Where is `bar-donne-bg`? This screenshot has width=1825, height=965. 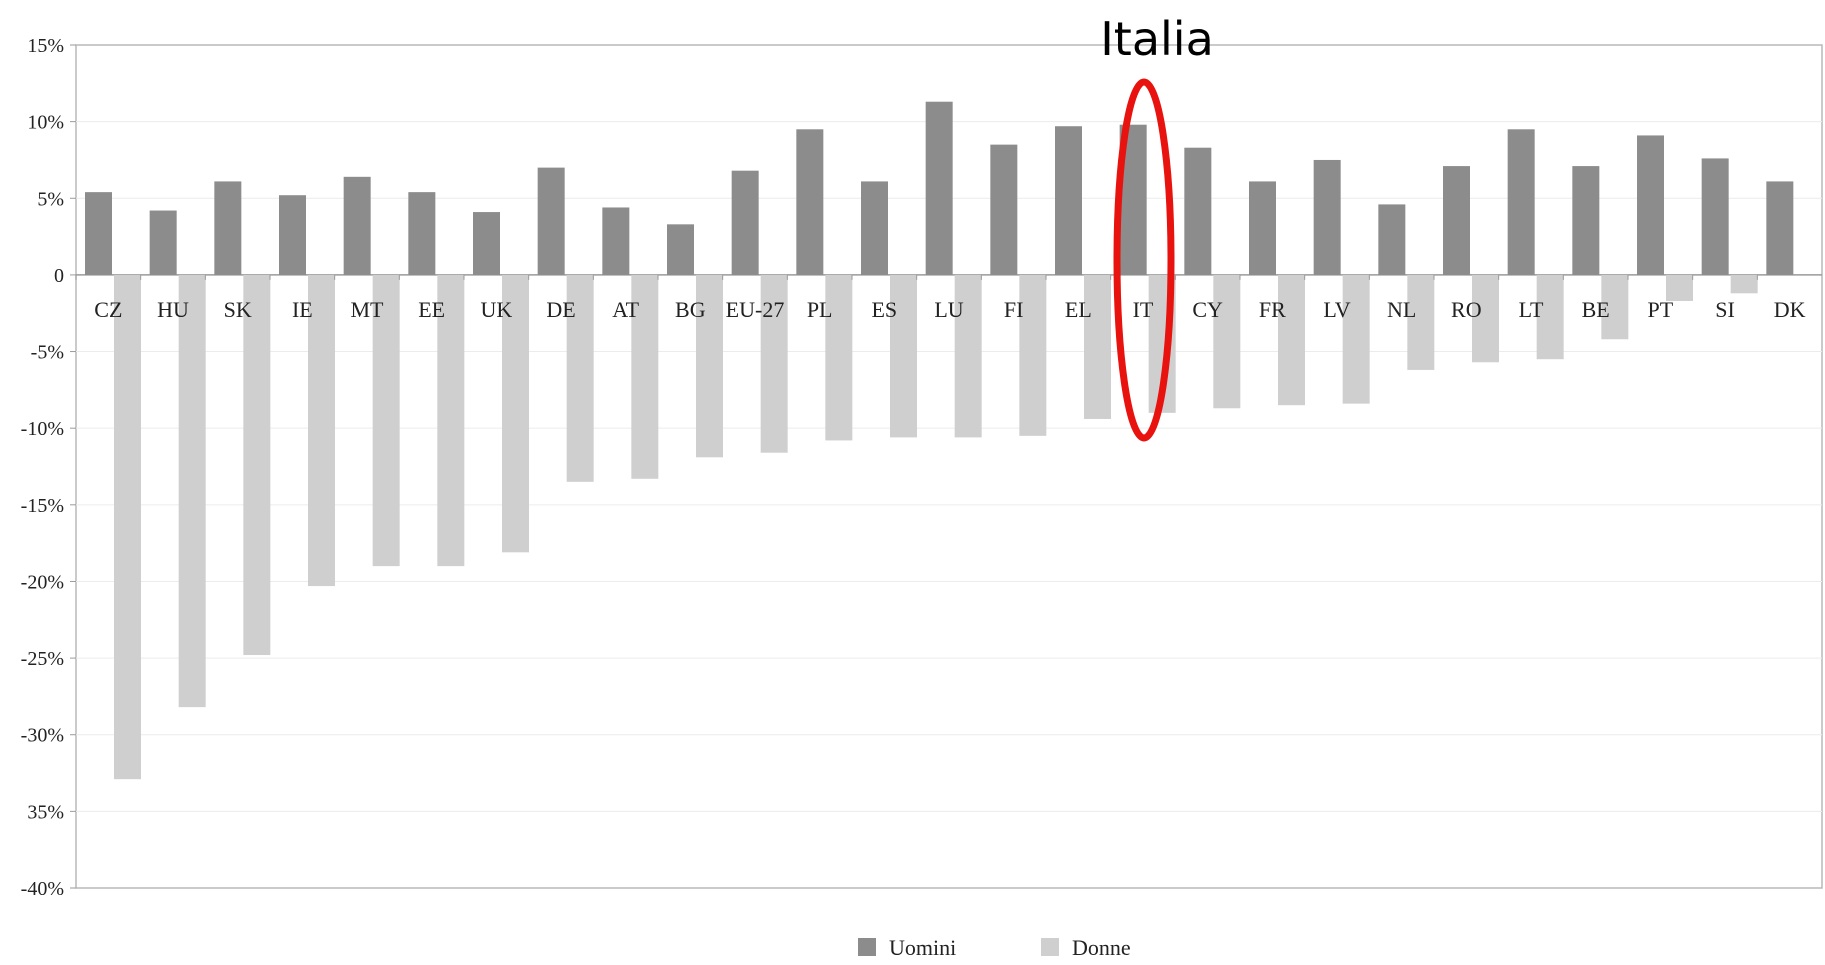
bar-donne-bg is located at coordinates (709, 366).